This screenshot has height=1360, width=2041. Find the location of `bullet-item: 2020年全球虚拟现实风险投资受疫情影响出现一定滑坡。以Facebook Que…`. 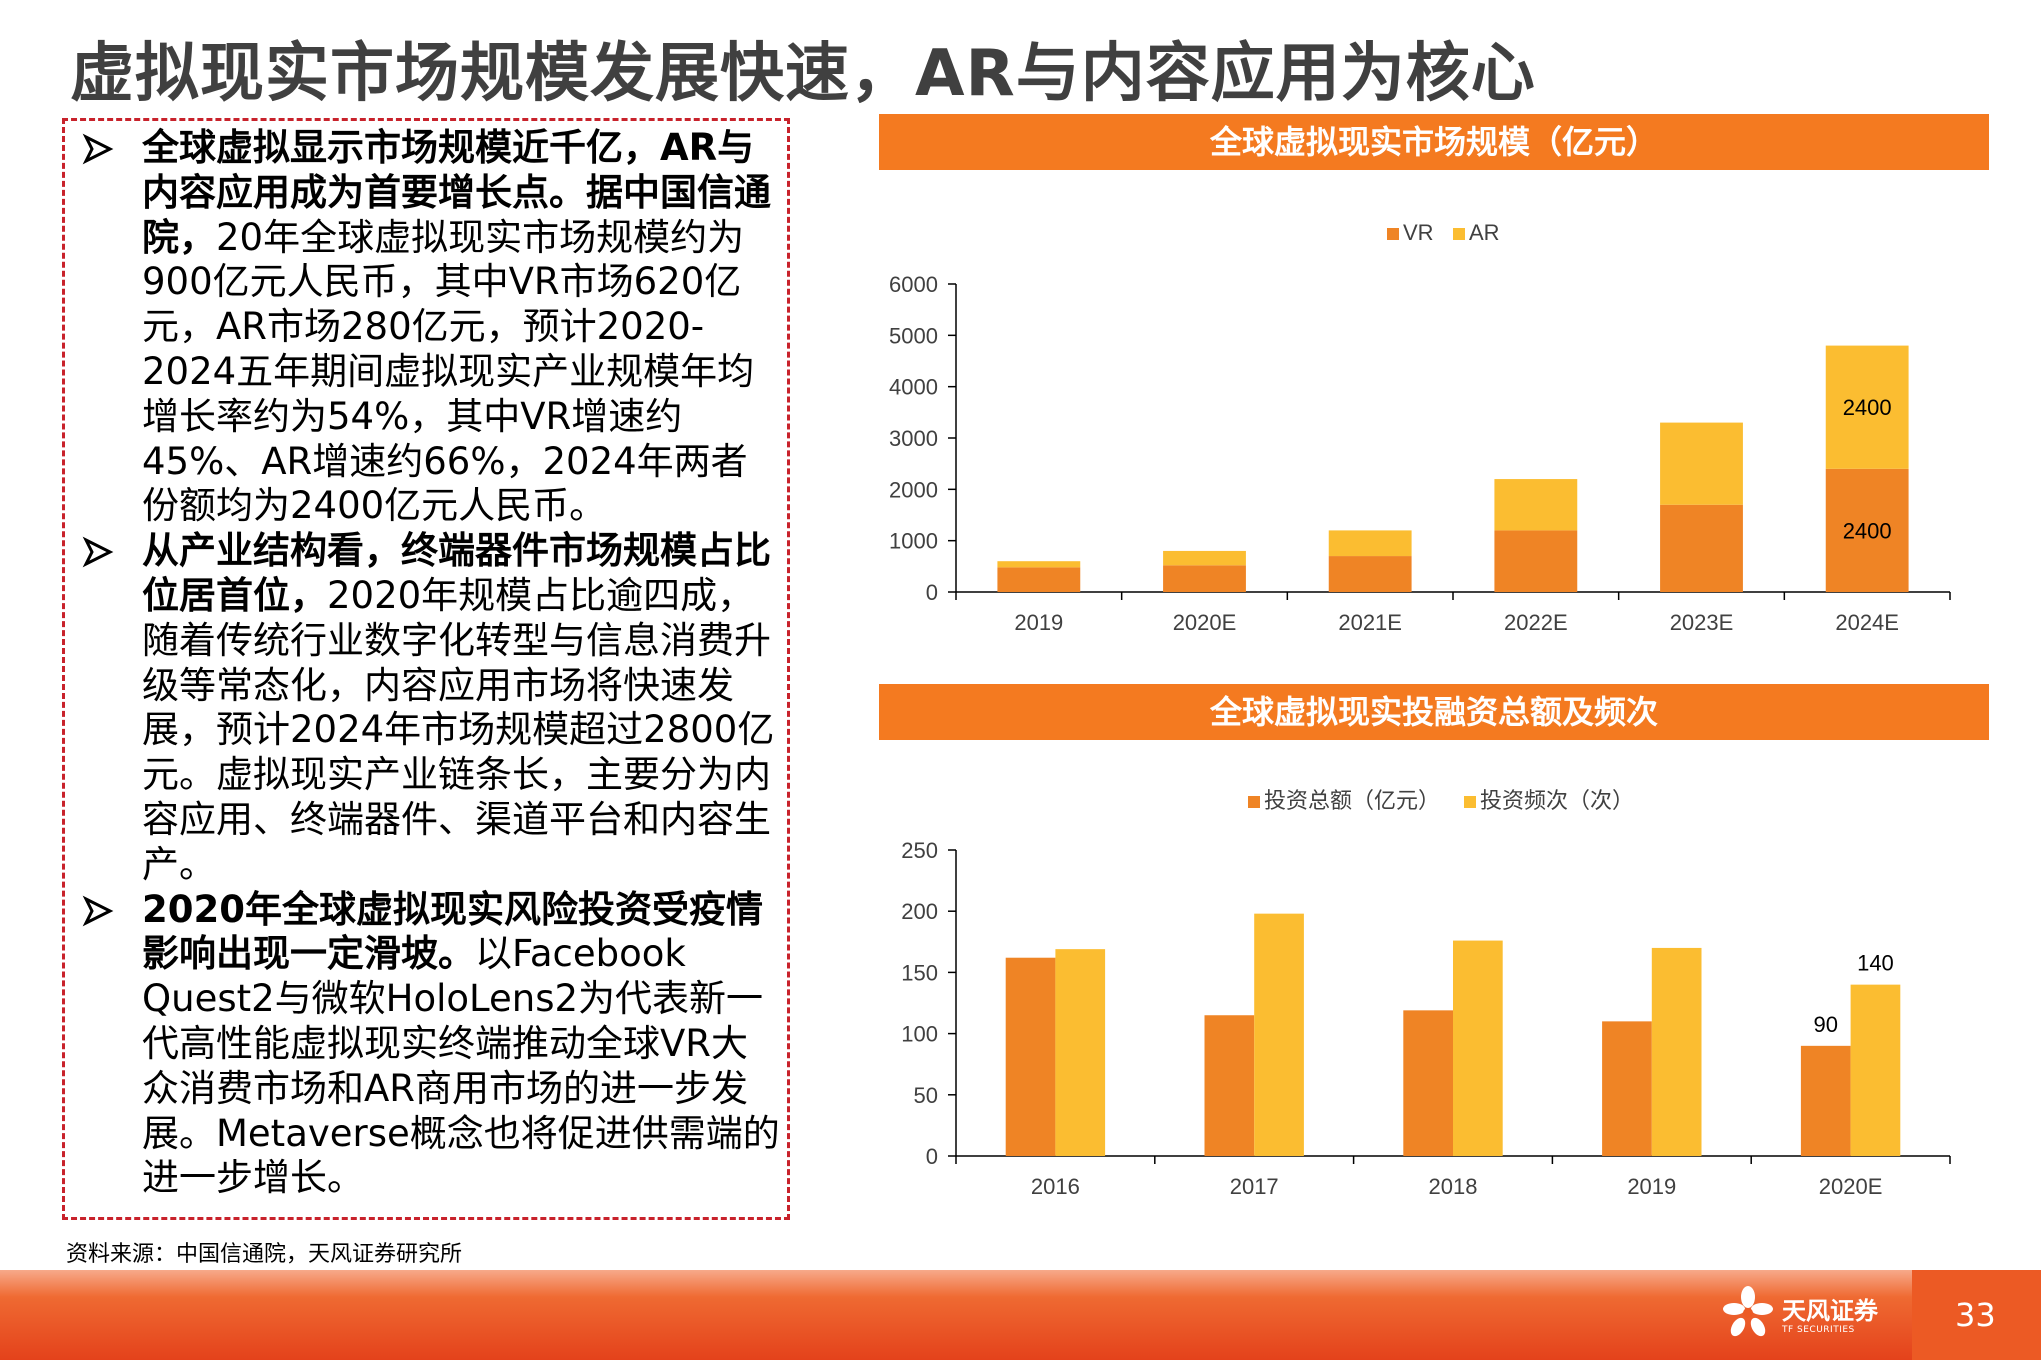

bullet-item: 2020年全球虚拟现实风险投资受疫情影响出现一定滑坡。以Facebook Que… is located at coordinates (432, 1044).